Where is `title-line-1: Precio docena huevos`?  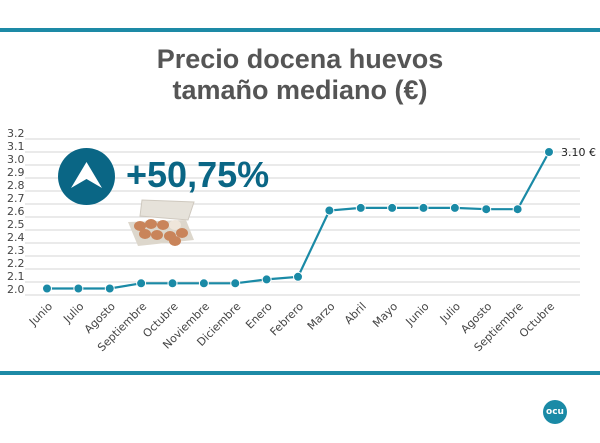 title-line-1: Precio docena huevos is located at coordinates (300, 59).